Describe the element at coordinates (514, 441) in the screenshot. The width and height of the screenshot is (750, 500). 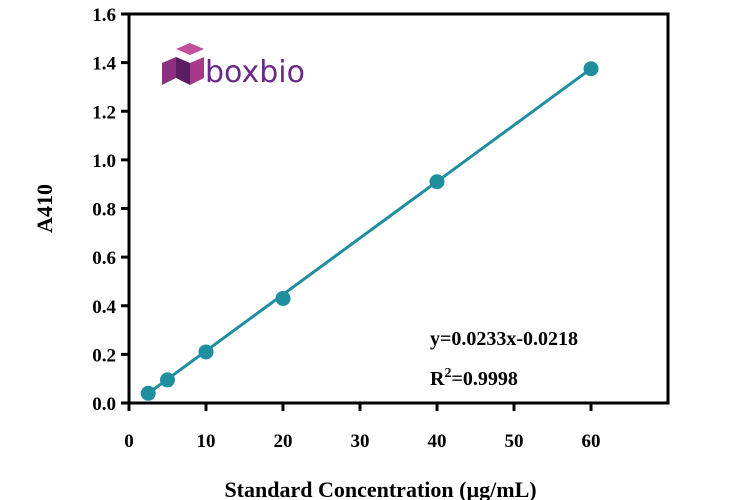
I see `x-tick-label: 50` at that location.